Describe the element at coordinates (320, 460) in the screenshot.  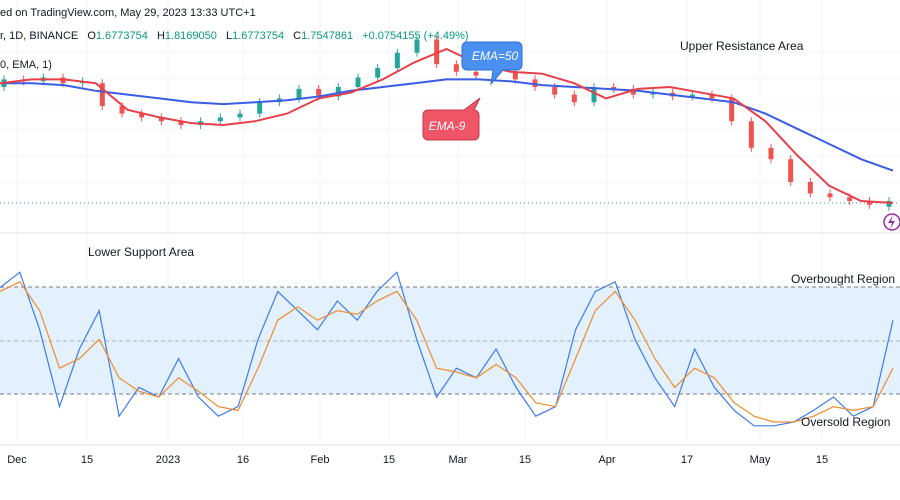
I see `x-tick-label: Feb` at that location.